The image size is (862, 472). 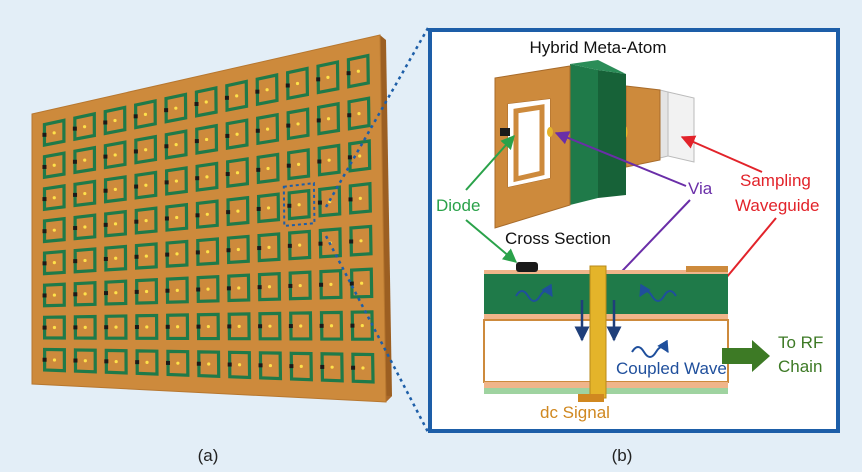 I want to click on caption-a: (a), so click(x=208, y=455).